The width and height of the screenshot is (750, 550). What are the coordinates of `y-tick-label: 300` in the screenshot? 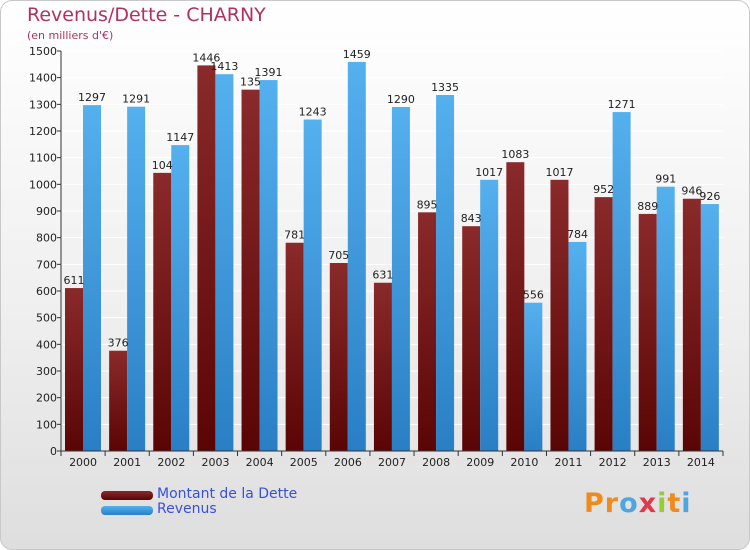 It's located at (46, 371).